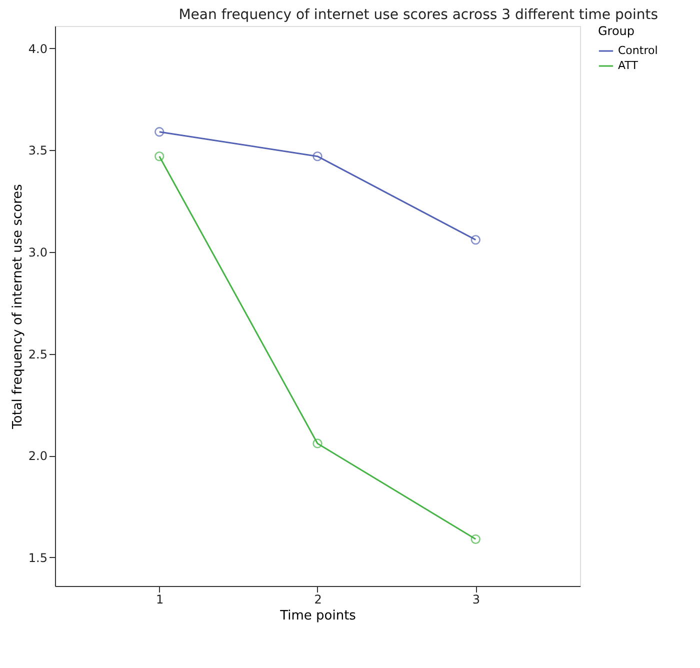  I want to click on chart-title: Mean frequency of internet use scores across 3 different time points, so click(418, 15).